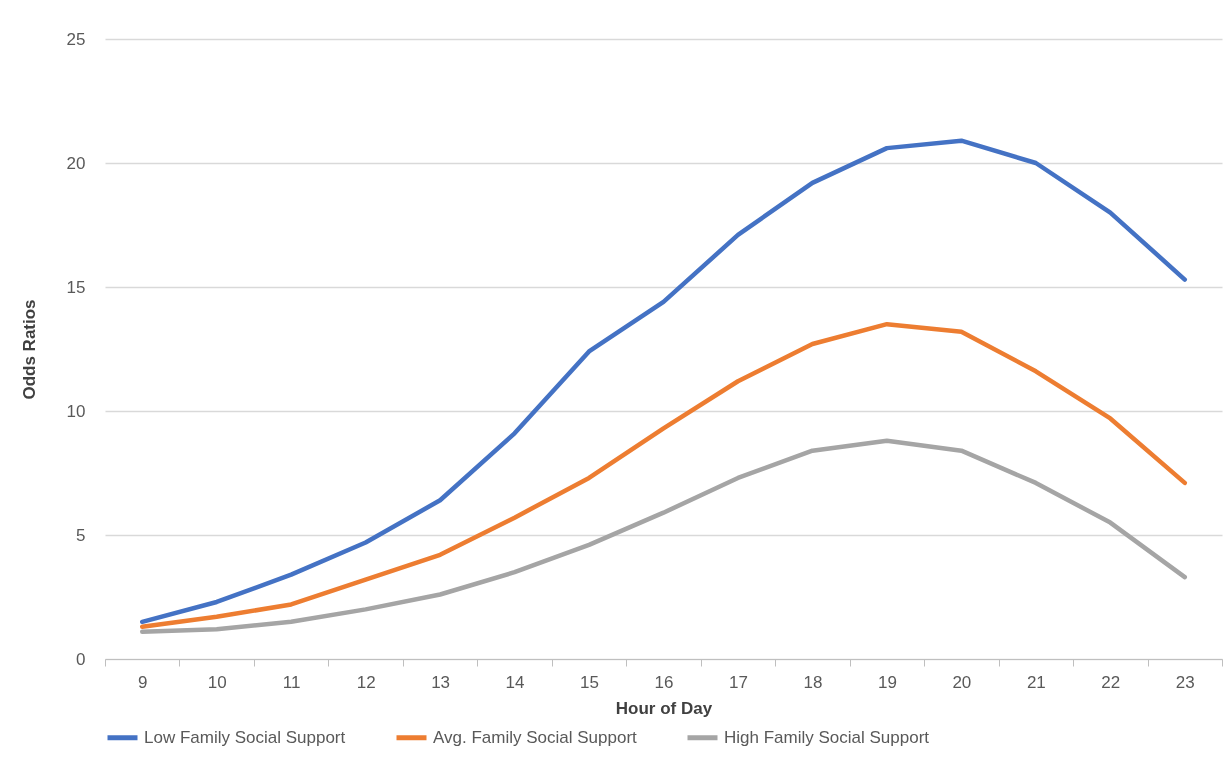  What do you see at coordinates (76, 411) in the screenshot?
I see `y-tick-label: 10` at bounding box center [76, 411].